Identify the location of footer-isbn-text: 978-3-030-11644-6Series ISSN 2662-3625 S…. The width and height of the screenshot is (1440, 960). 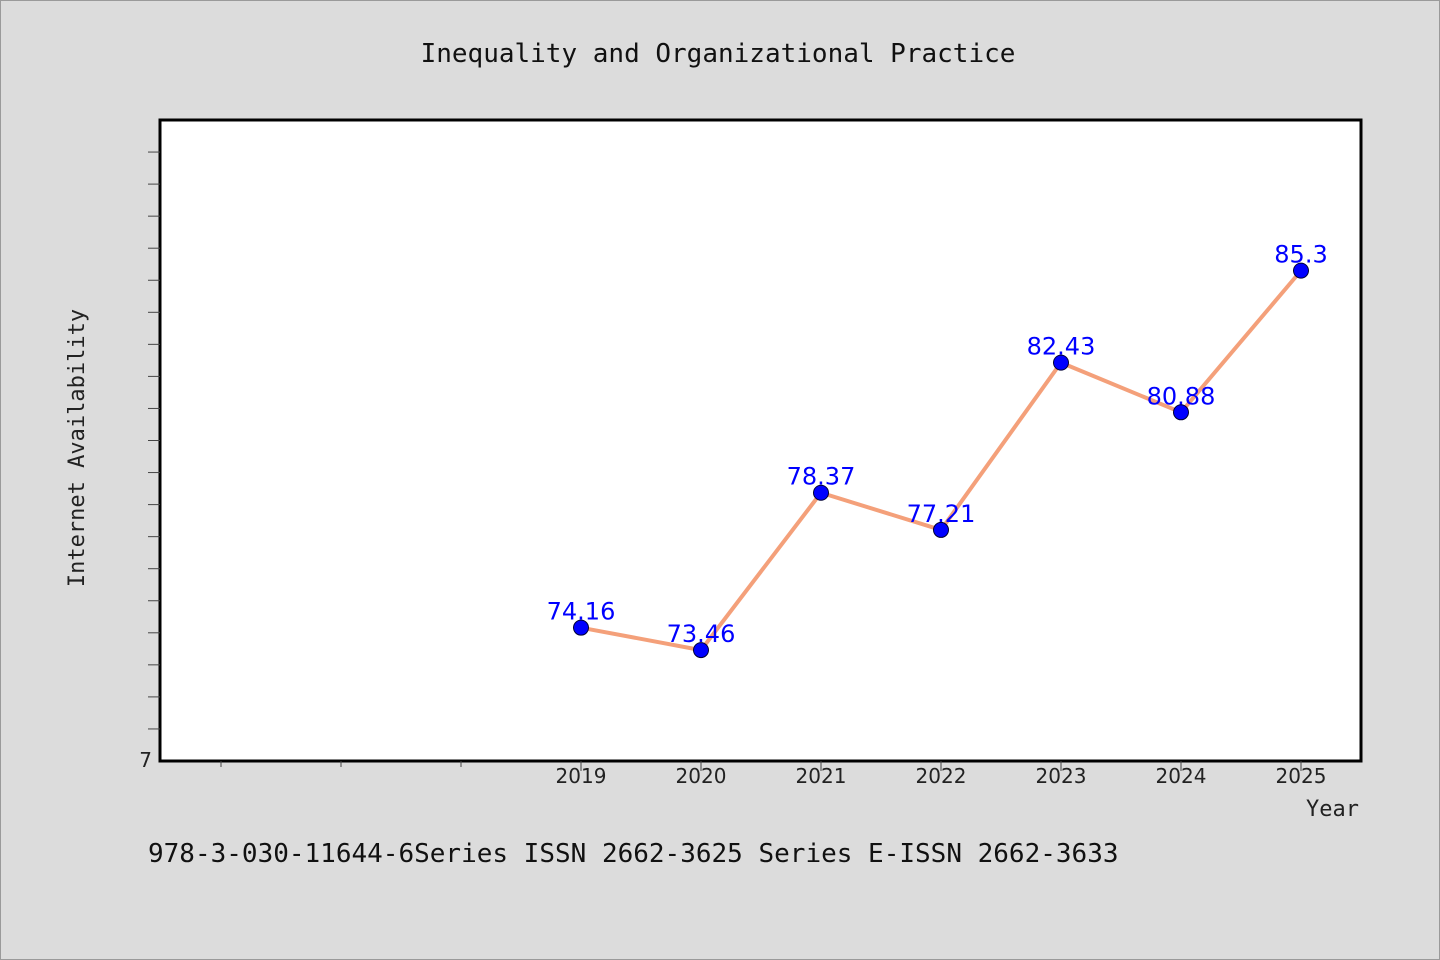
(633, 854).